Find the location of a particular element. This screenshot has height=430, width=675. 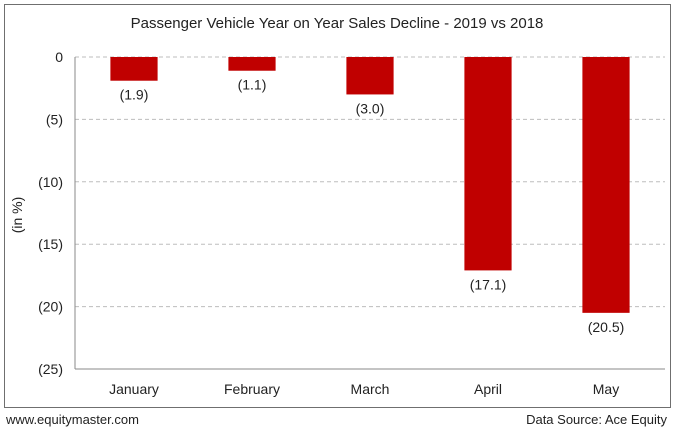

bar-february is located at coordinates (252, 64).